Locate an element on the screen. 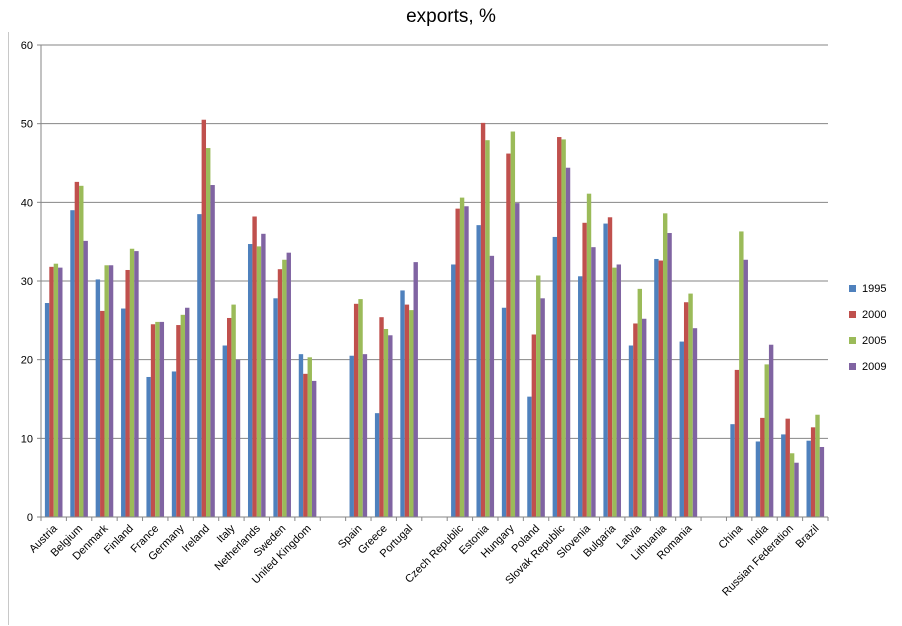 This screenshot has width=902, height=626. x-category-label: Ireland is located at coordinates (196, 539).